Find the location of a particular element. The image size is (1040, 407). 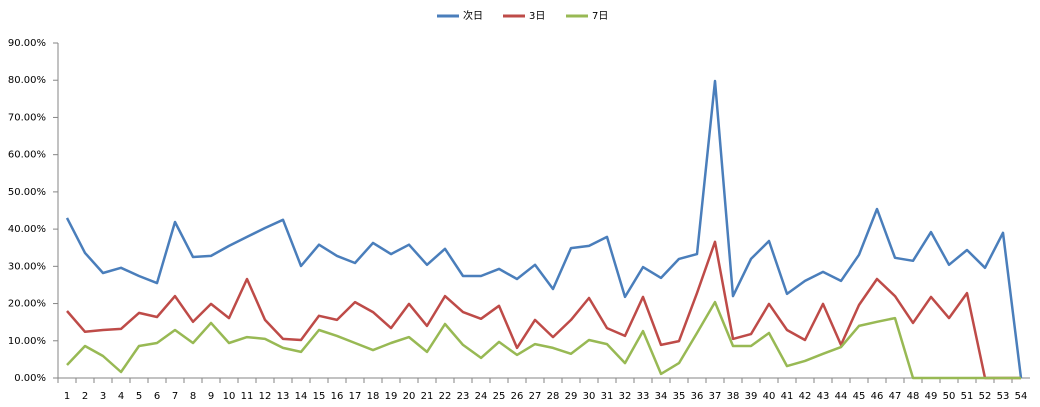

x-tick-label: 44 is located at coordinates (841, 396).